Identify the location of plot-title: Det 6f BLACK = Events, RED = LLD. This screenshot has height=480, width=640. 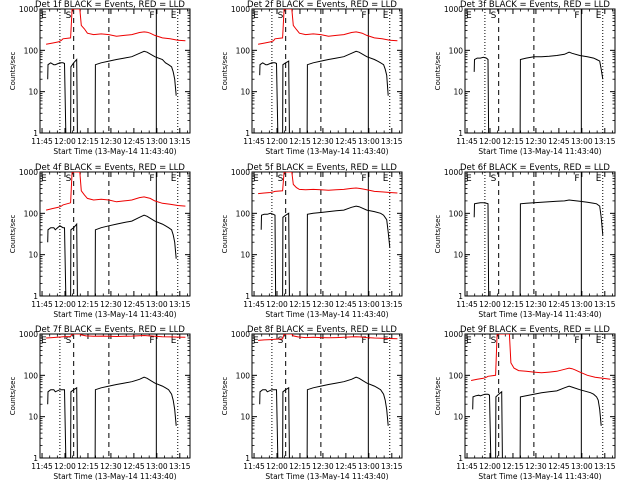
(535, 168).